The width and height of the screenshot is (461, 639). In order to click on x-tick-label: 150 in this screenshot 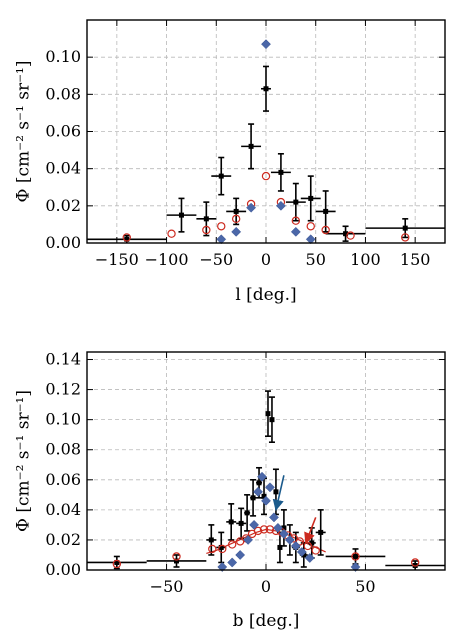, I will do `click(415, 259)`.